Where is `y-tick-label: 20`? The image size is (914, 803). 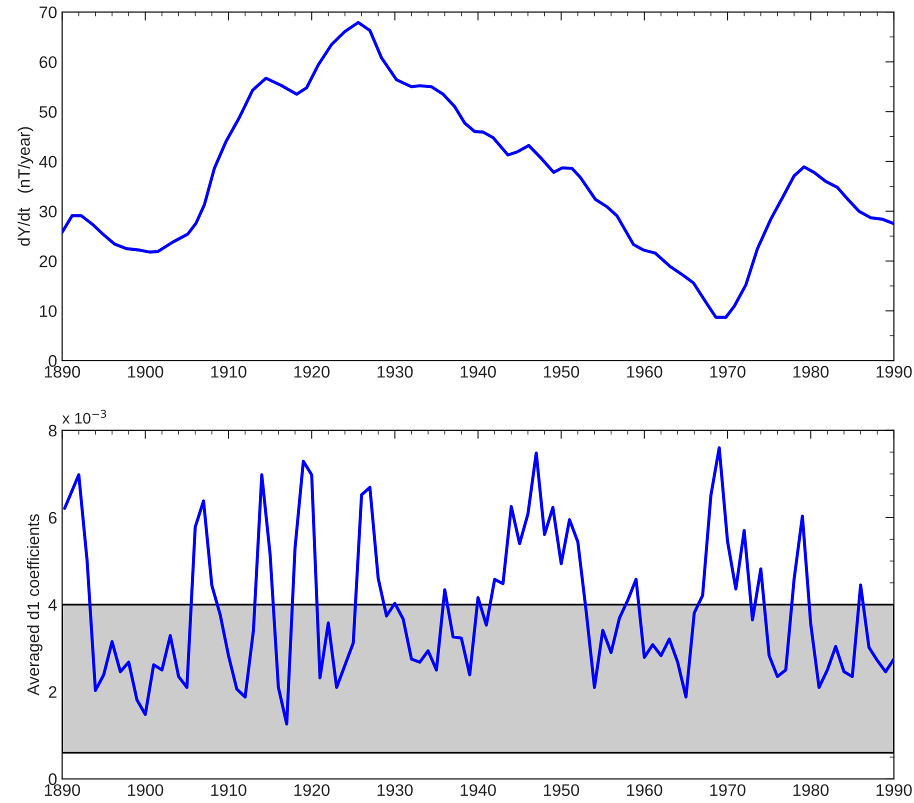
y-tick-label: 20 is located at coordinates (48, 261).